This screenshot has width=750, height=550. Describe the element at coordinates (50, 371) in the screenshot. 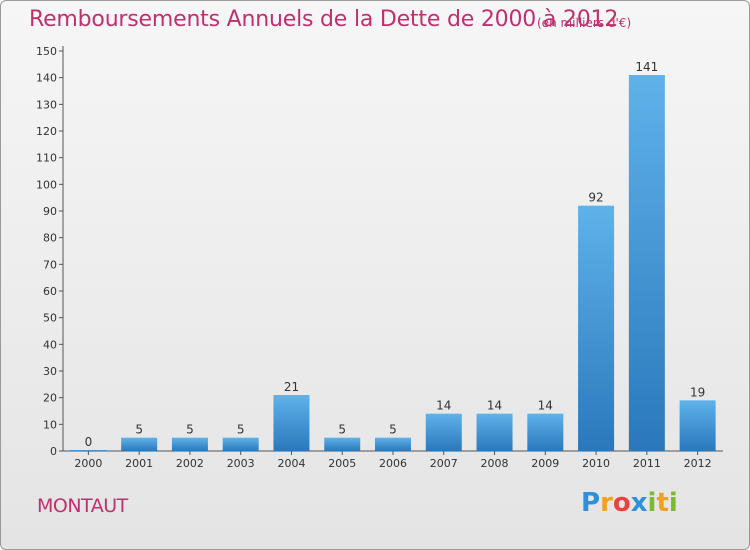

I see `y-tick-label: 30` at that location.